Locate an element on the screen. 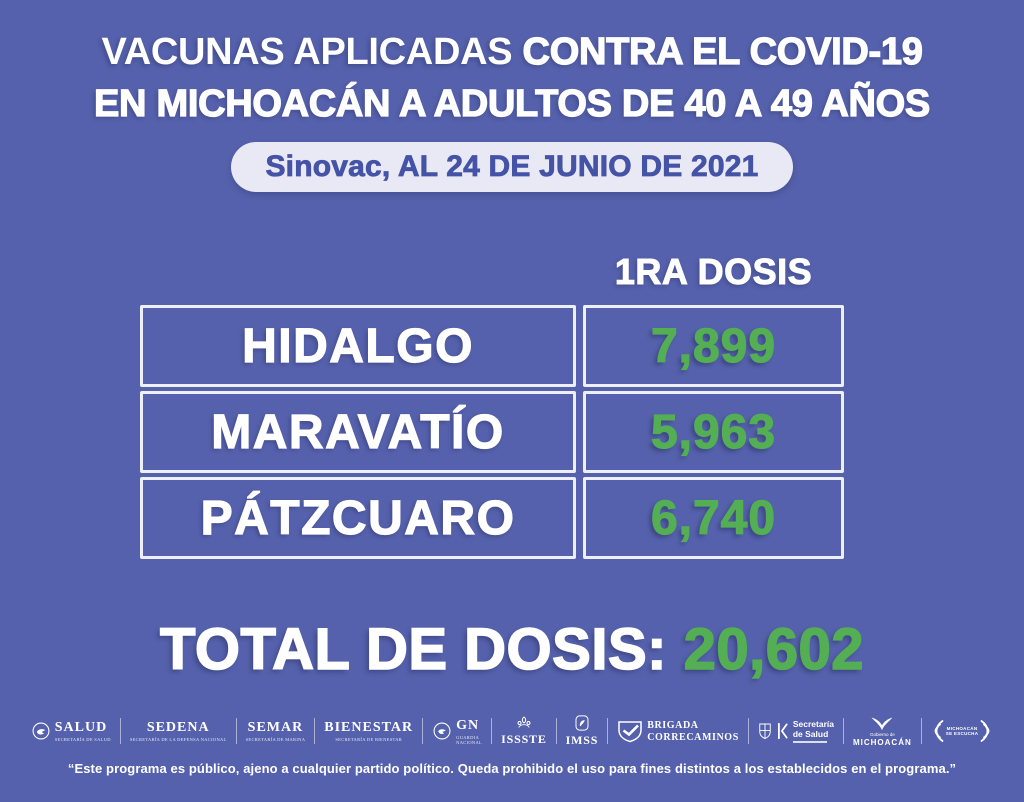  logo-guardia-nacional: GN GUARDIA NACIONAL is located at coordinates (457, 731).